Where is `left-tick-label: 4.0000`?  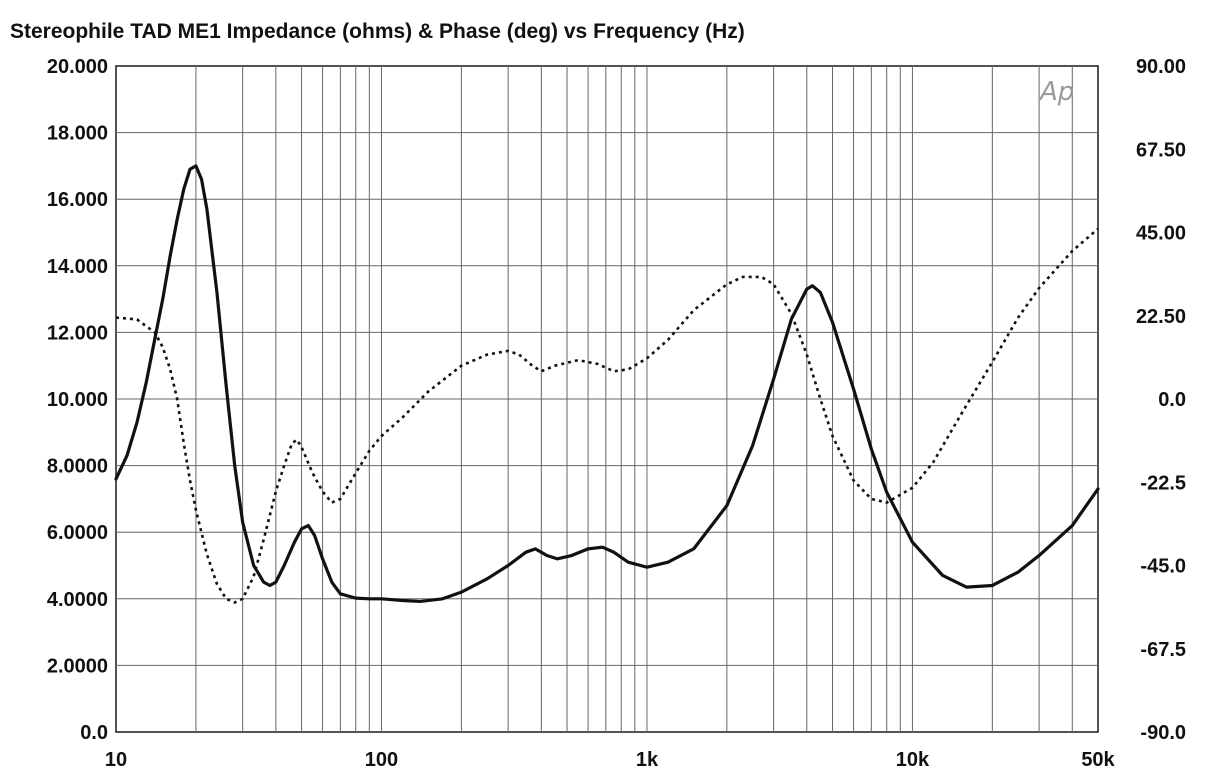 left-tick-label: 4.0000 is located at coordinates (77, 600).